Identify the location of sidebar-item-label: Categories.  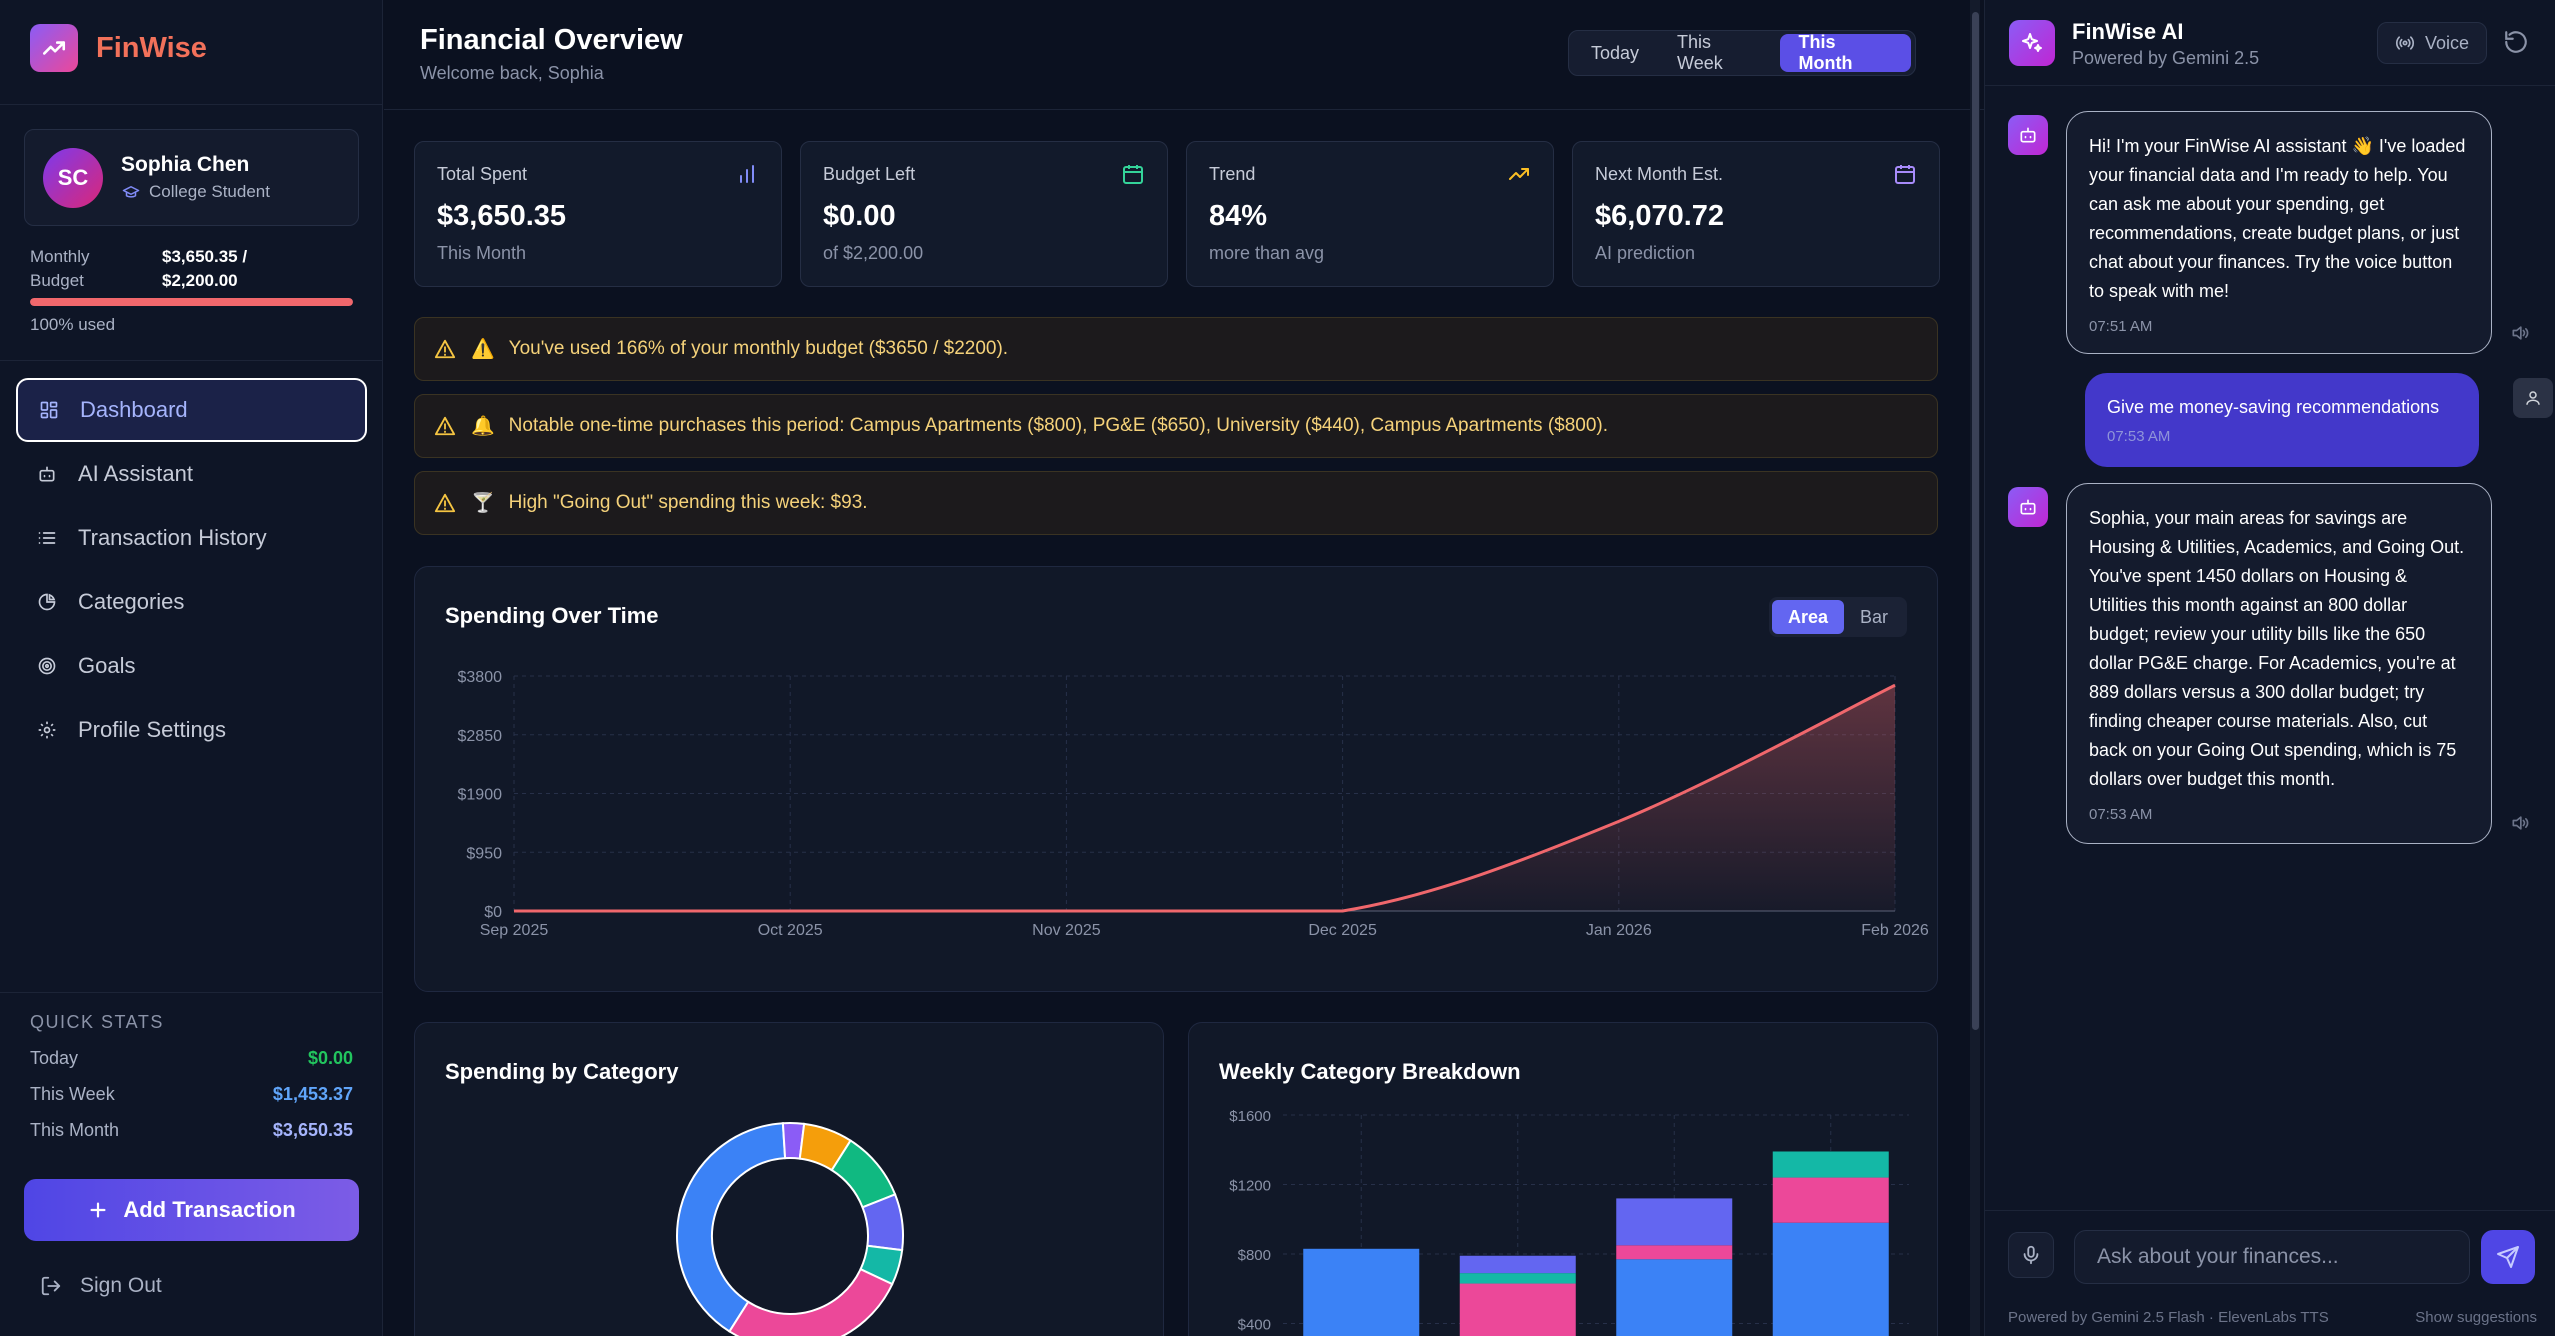
(131, 601).